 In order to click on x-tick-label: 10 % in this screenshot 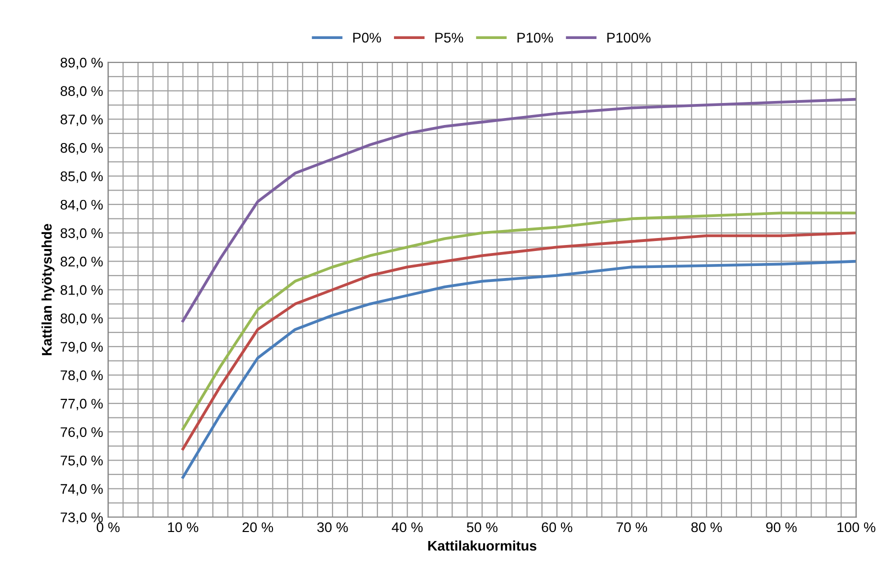, I will do `click(183, 527)`.